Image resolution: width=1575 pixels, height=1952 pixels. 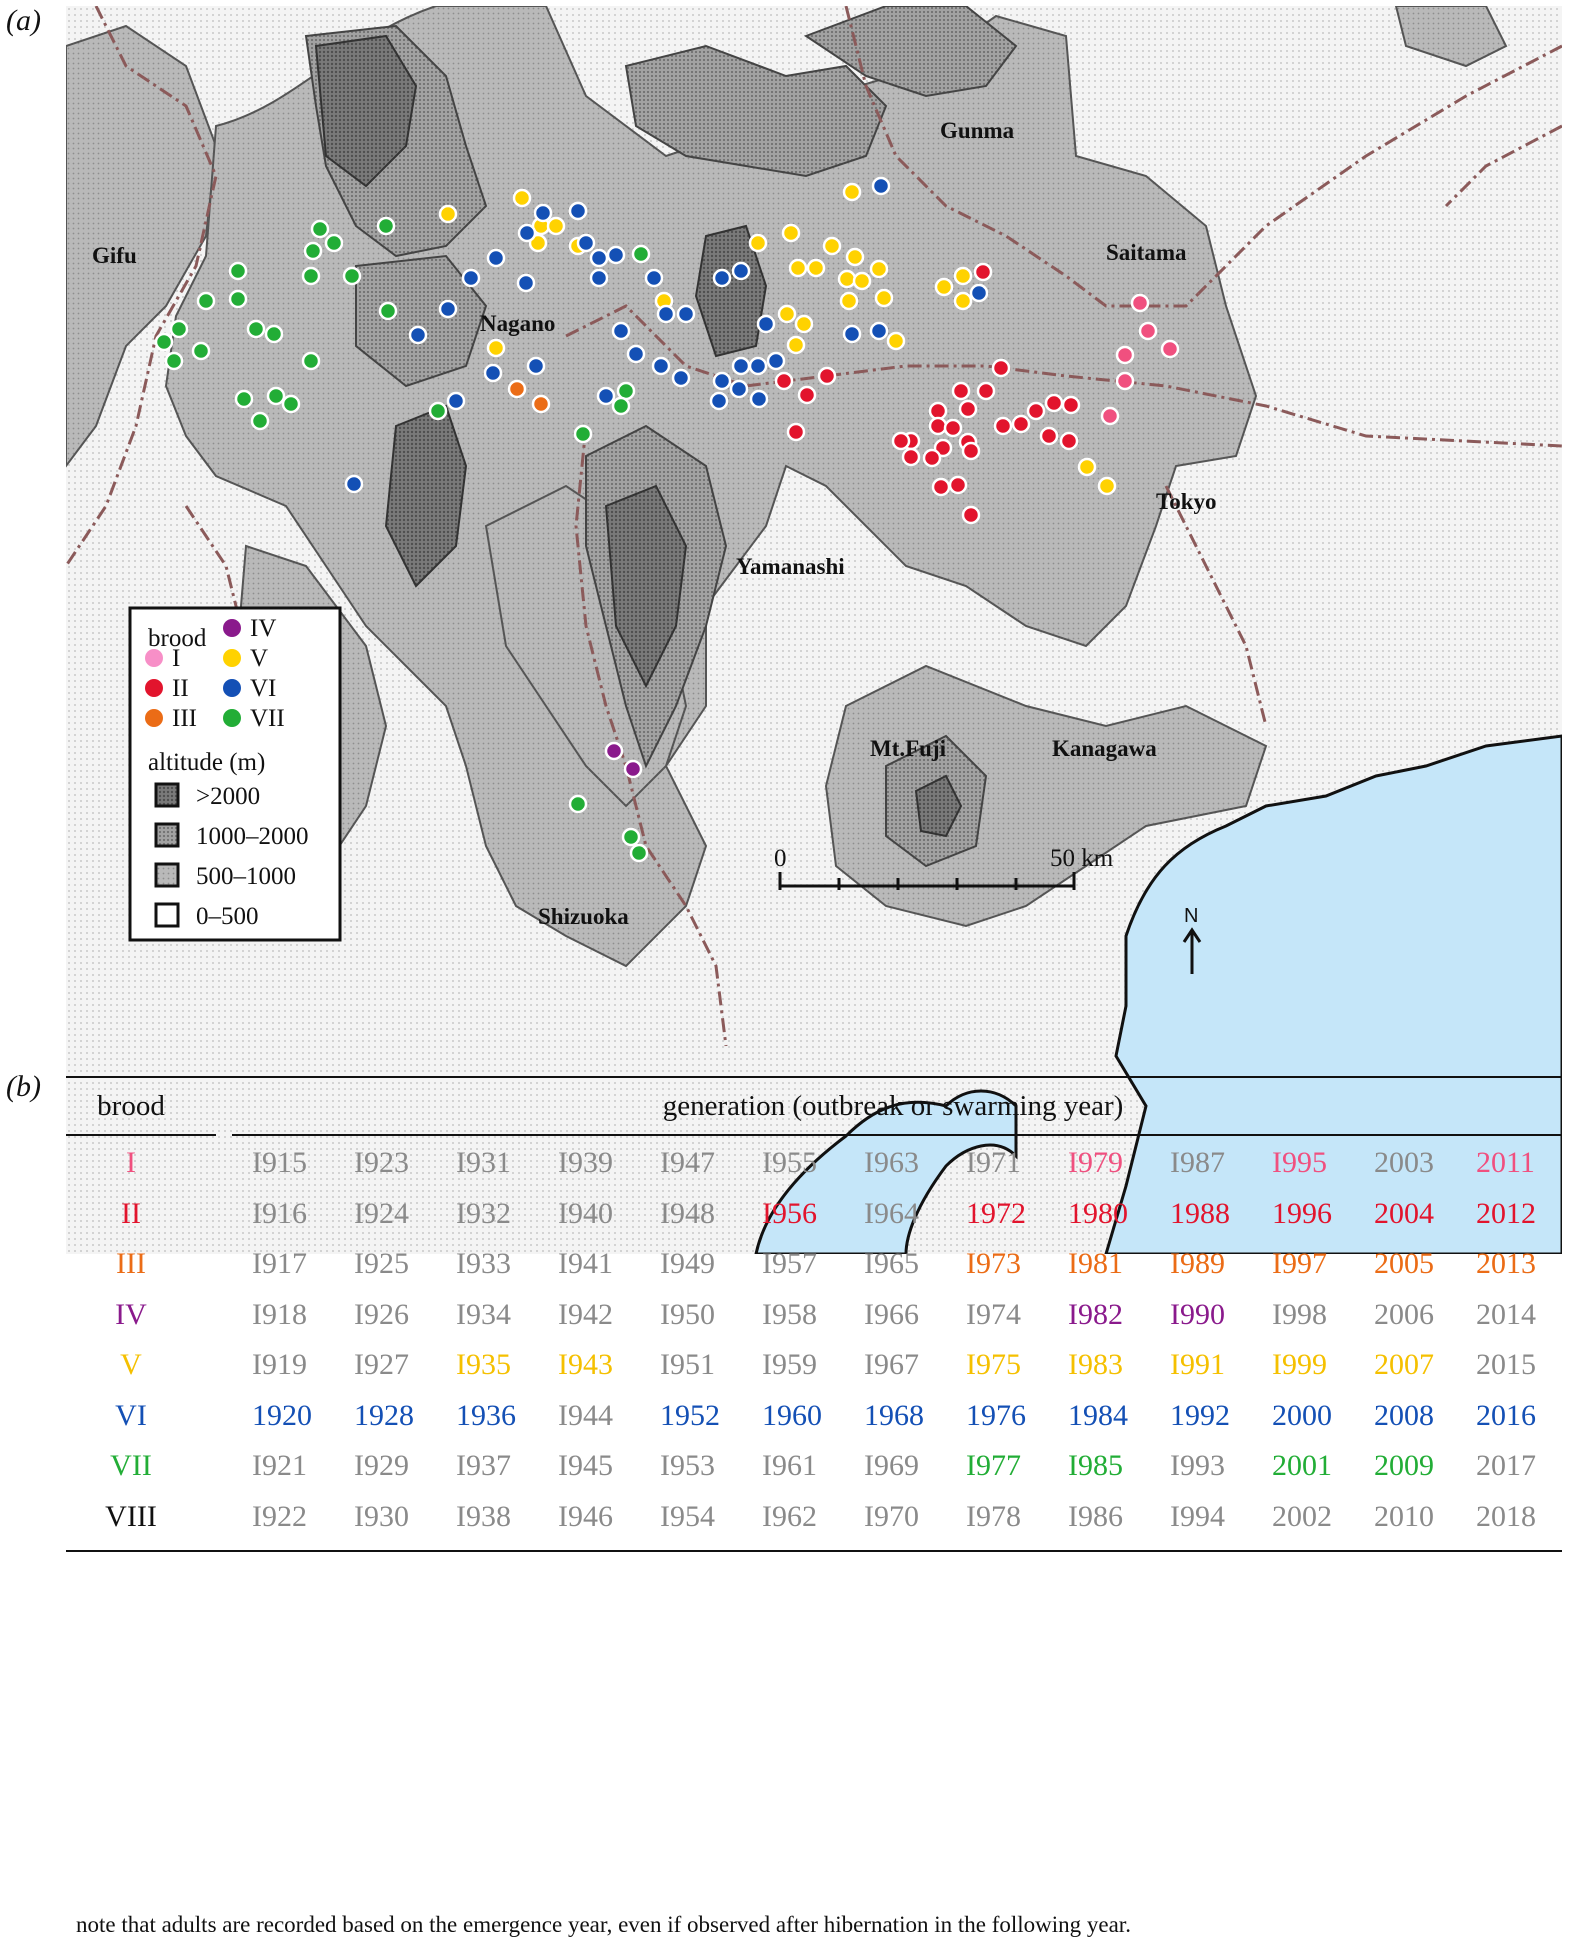 What do you see at coordinates (814, 1551) in the screenshot?
I see `bottom-rule` at bounding box center [814, 1551].